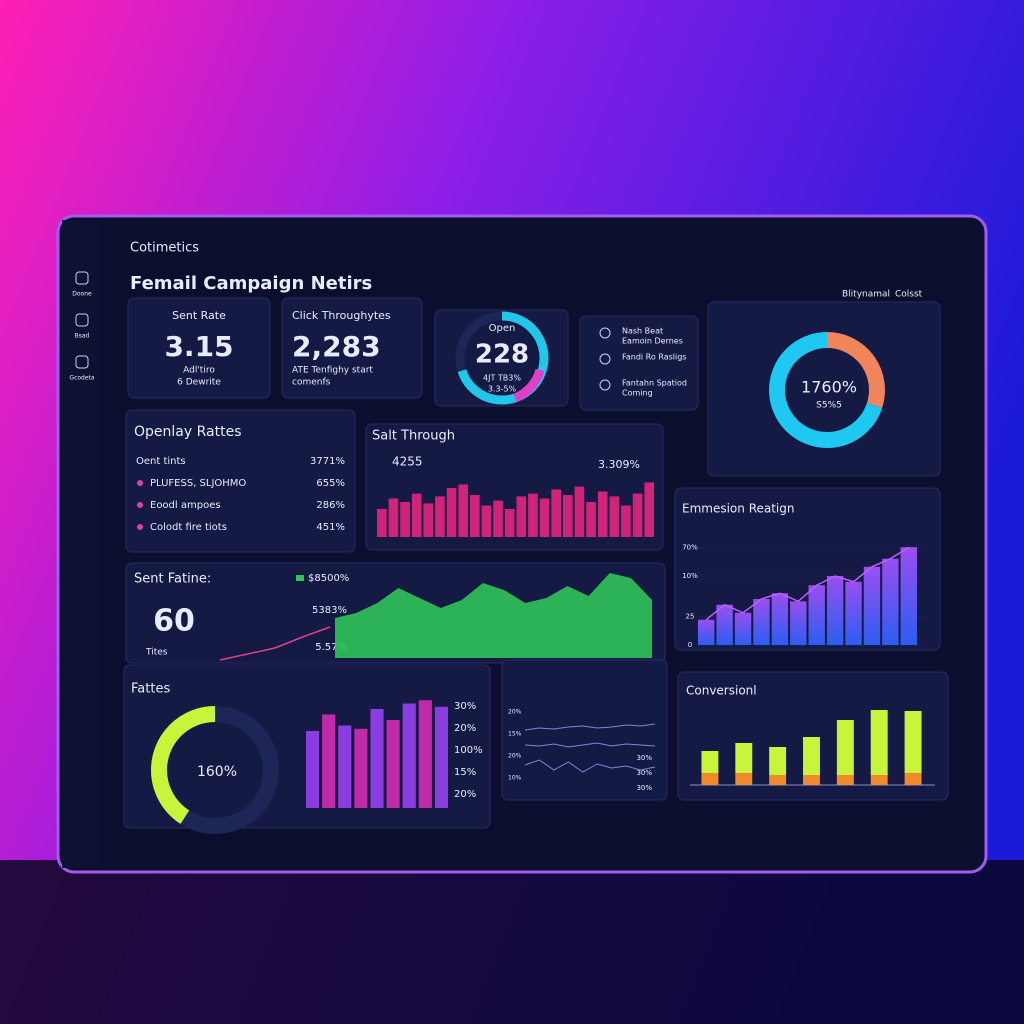 This screenshot has height=1024, width=1024. I want to click on gauge-accent, so click(529, 385).